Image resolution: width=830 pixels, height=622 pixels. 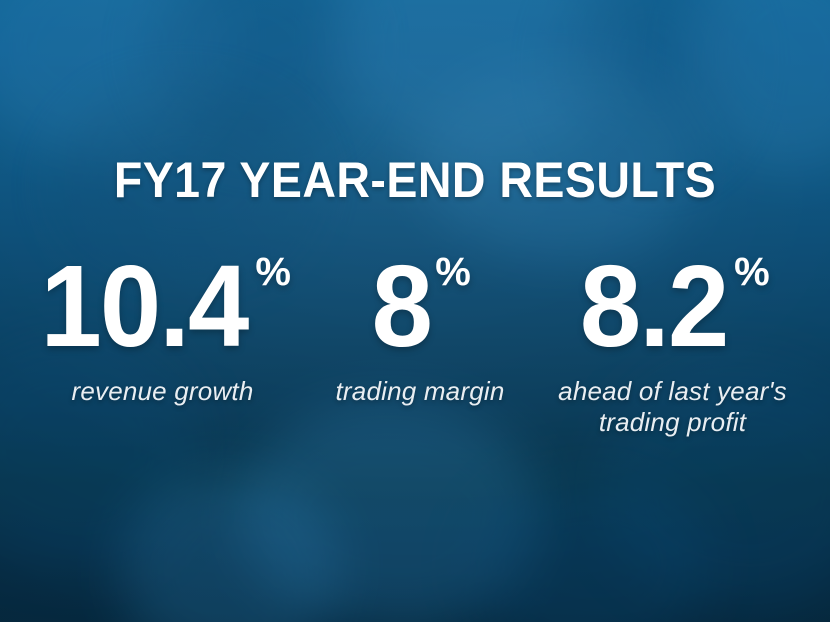 I want to click on page-title: FY17 YEAR-END RESULTS, so click(x=415, y=180).